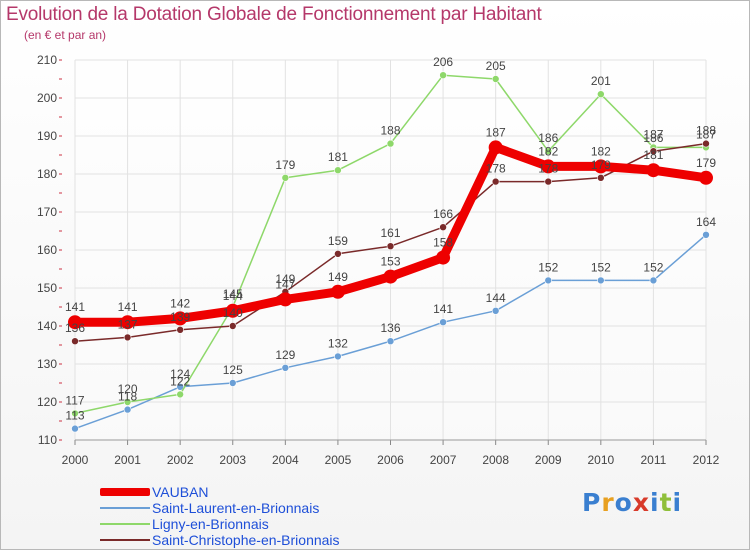 The image size is (750, 550). What do you see at coordinates (390, 131) in the screenshot?
I see `data-label-ligny-en-brionnais: 188` at bounding box center [390, 131].